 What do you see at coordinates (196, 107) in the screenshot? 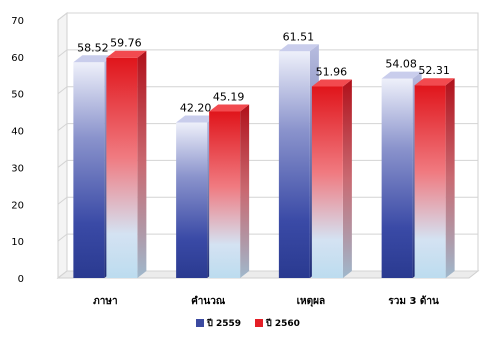
I see `data-label: 42.20` at bounding box center [196, 107].